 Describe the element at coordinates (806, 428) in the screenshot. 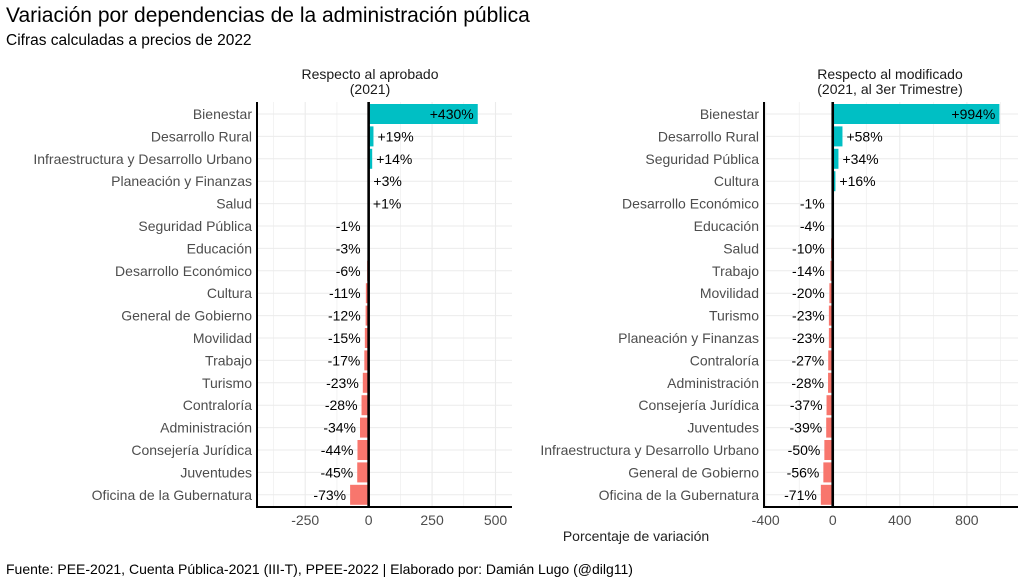

I see `data-label: -39%` at that location.